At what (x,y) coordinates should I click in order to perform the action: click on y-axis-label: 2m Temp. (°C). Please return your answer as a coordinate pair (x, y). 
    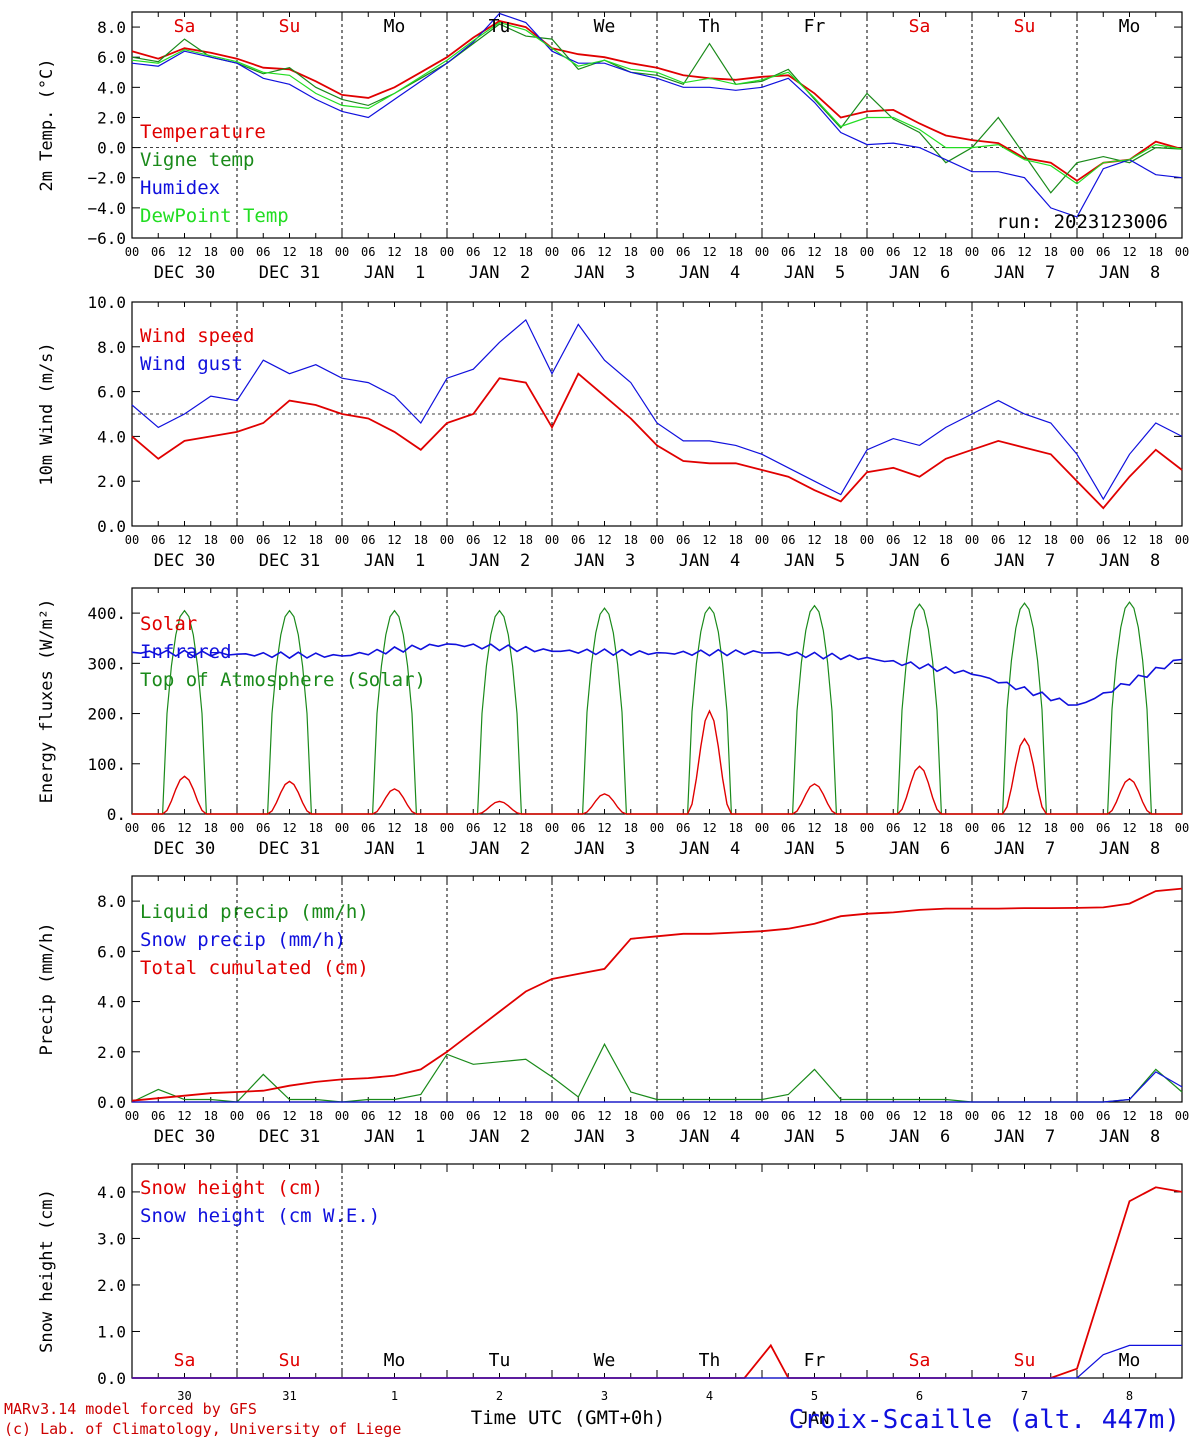
    Looking at the image, I should click on (47, 124).